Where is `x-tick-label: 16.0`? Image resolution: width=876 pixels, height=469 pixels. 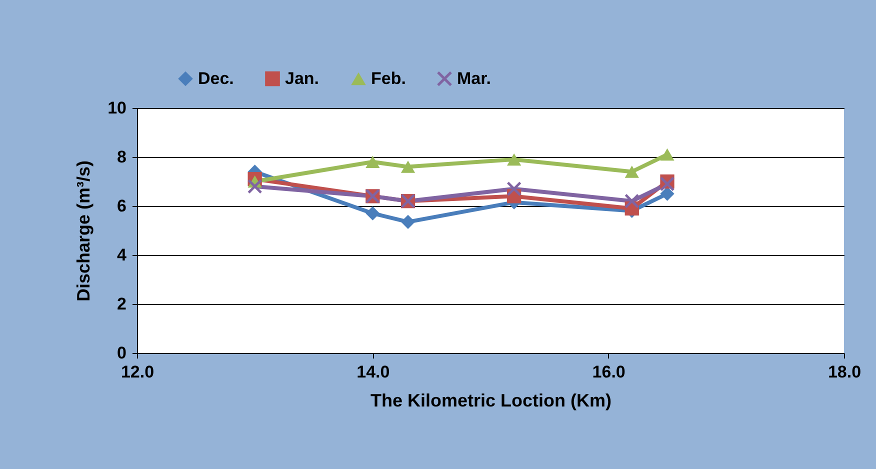
x-tick-label: 16.0 is located at coordinates (609, 372).